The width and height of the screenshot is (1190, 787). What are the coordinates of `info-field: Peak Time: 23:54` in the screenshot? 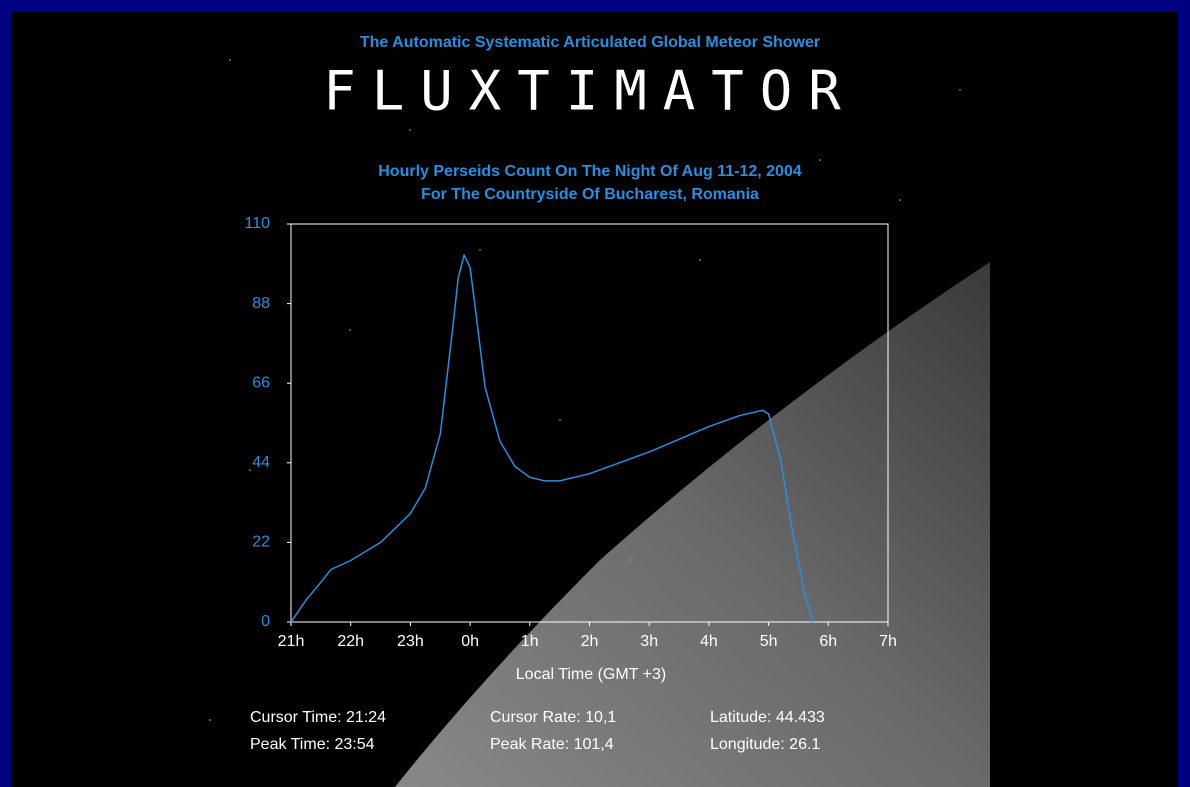 It's located at (312, 744).